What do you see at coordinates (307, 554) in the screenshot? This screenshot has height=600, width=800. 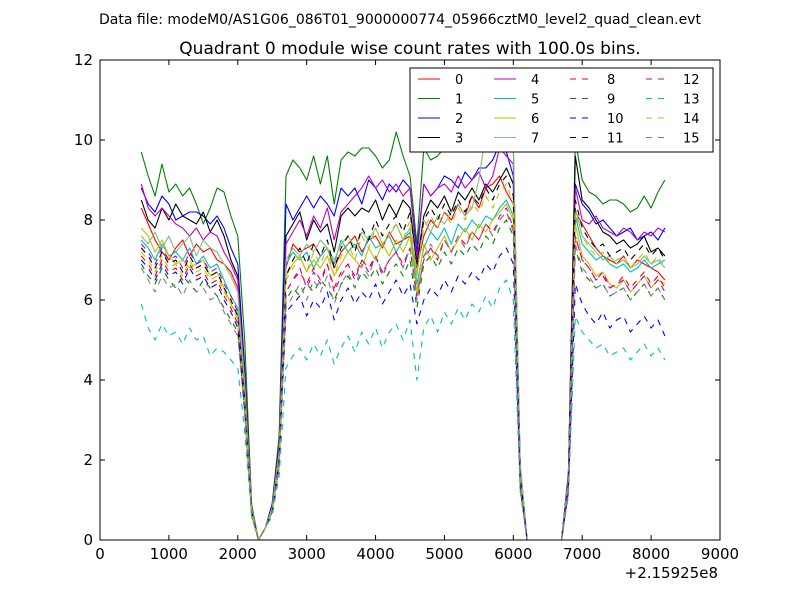 I see `x-tick-label: 3000` at bounding box center [307, 554].